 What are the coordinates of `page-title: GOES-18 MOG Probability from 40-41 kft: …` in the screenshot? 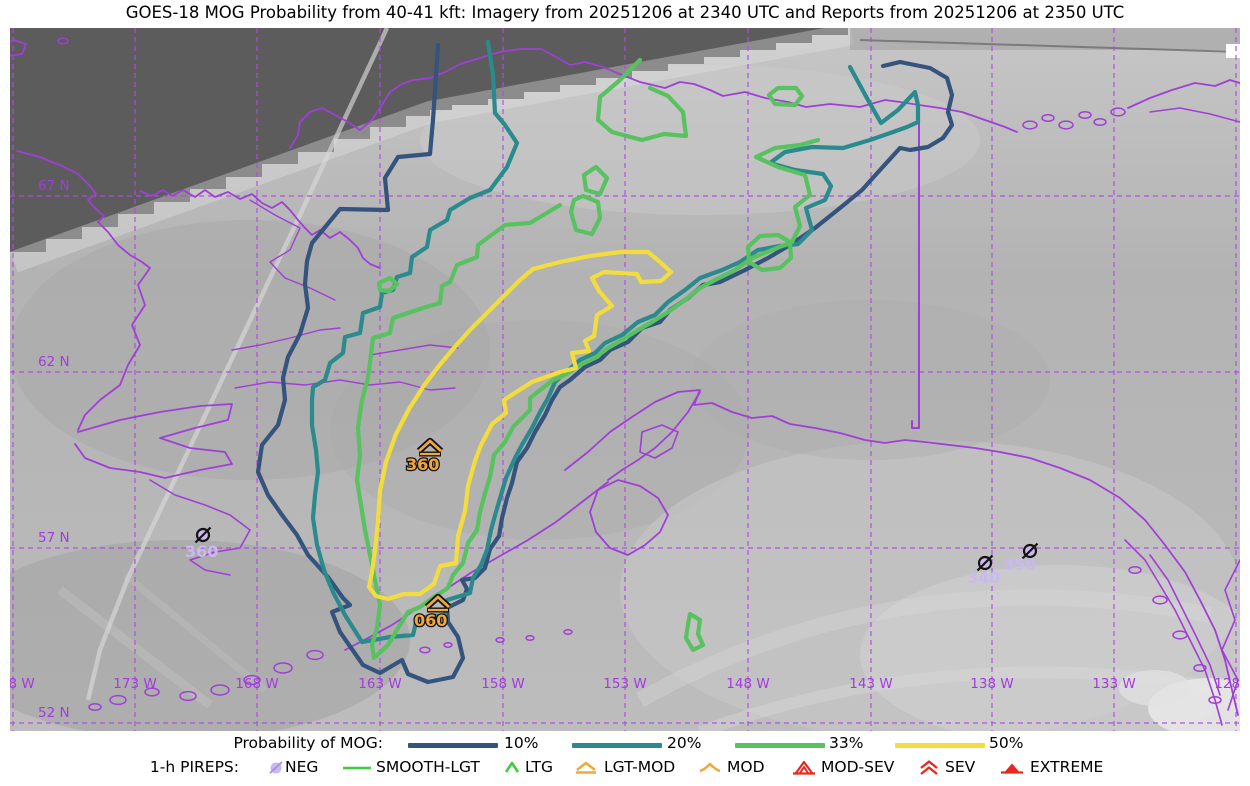 It's located at (625, 12).